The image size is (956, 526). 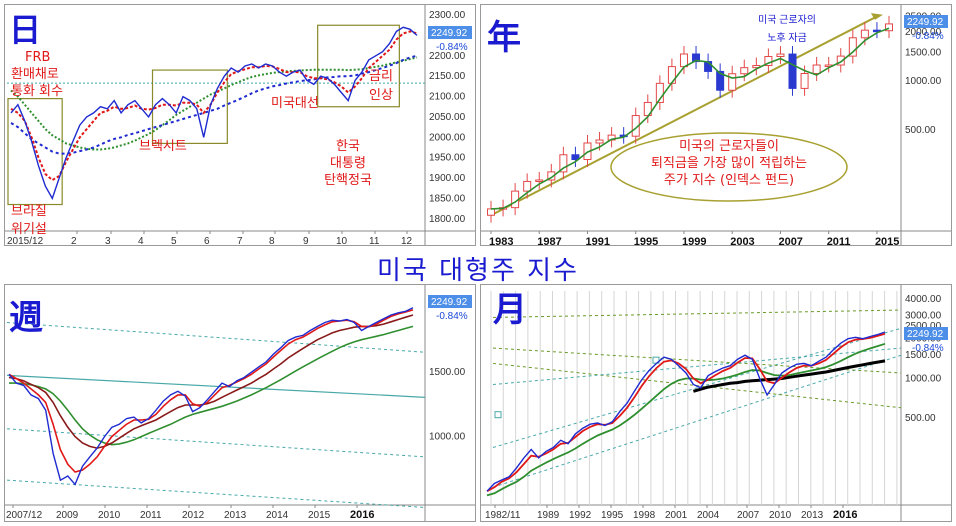 I want to click on x-tick-label: 2009, so click(x=67, y=515).